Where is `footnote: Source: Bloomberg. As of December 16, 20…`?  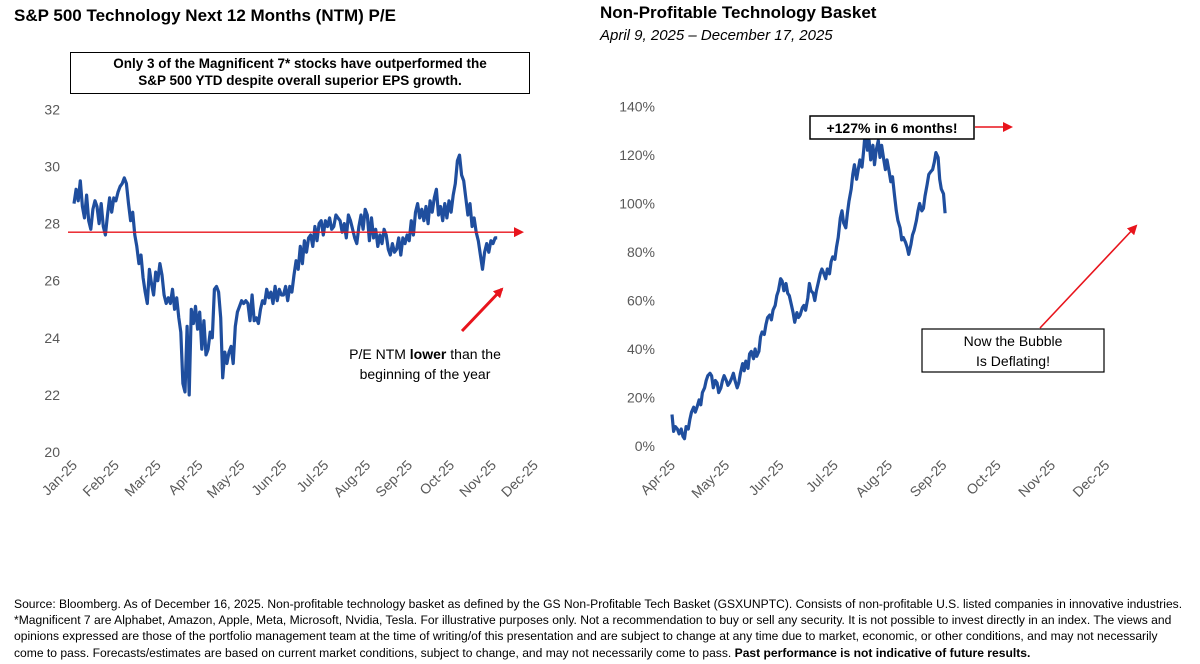 footnote: Source: Bloomberg. As of December 16, 20… is located at coordinates (600, 628).